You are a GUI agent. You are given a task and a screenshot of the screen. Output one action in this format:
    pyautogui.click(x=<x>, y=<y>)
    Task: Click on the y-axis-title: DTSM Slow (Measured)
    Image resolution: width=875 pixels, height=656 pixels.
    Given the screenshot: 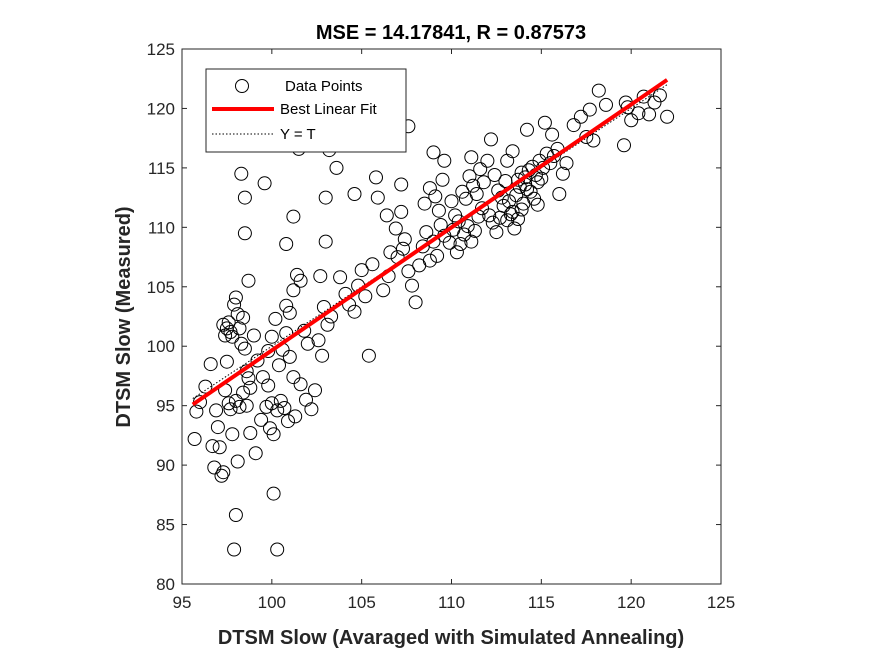 What is the action you would take?
    pyautogui.click(x=124, y=316)
    